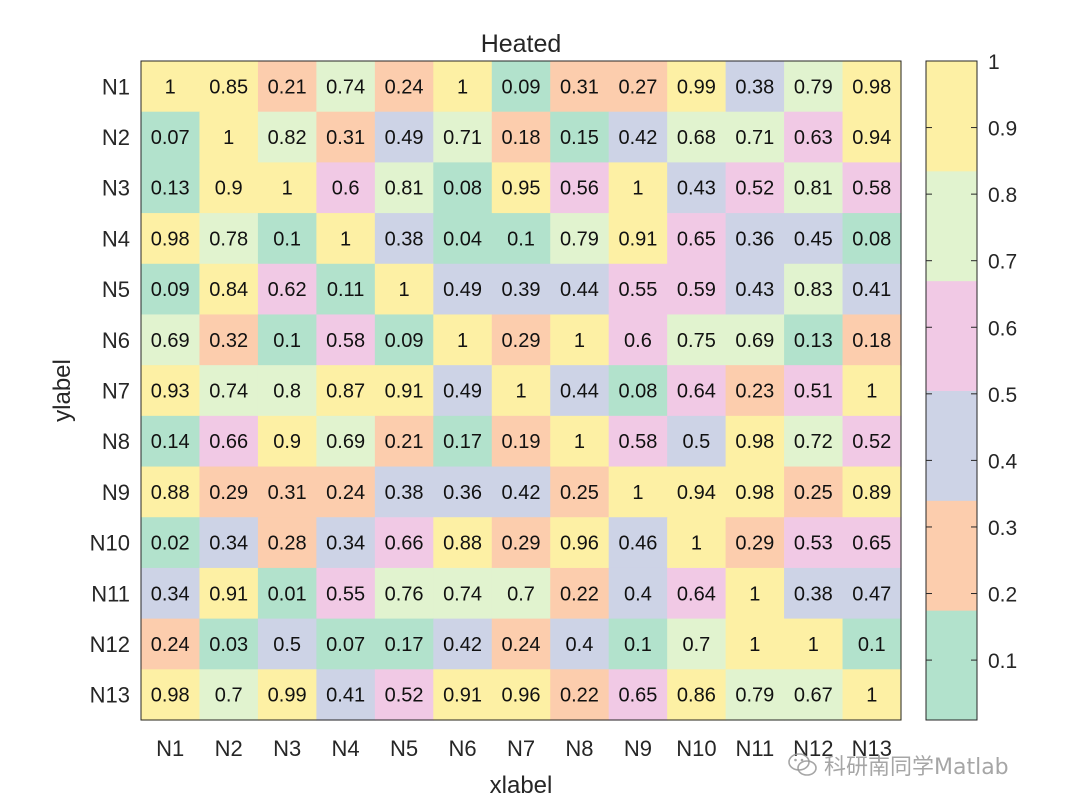 The width and height of the screenshot is (1080, 810). I want to click on cell-value-label: 0.52, so click(871, 442).